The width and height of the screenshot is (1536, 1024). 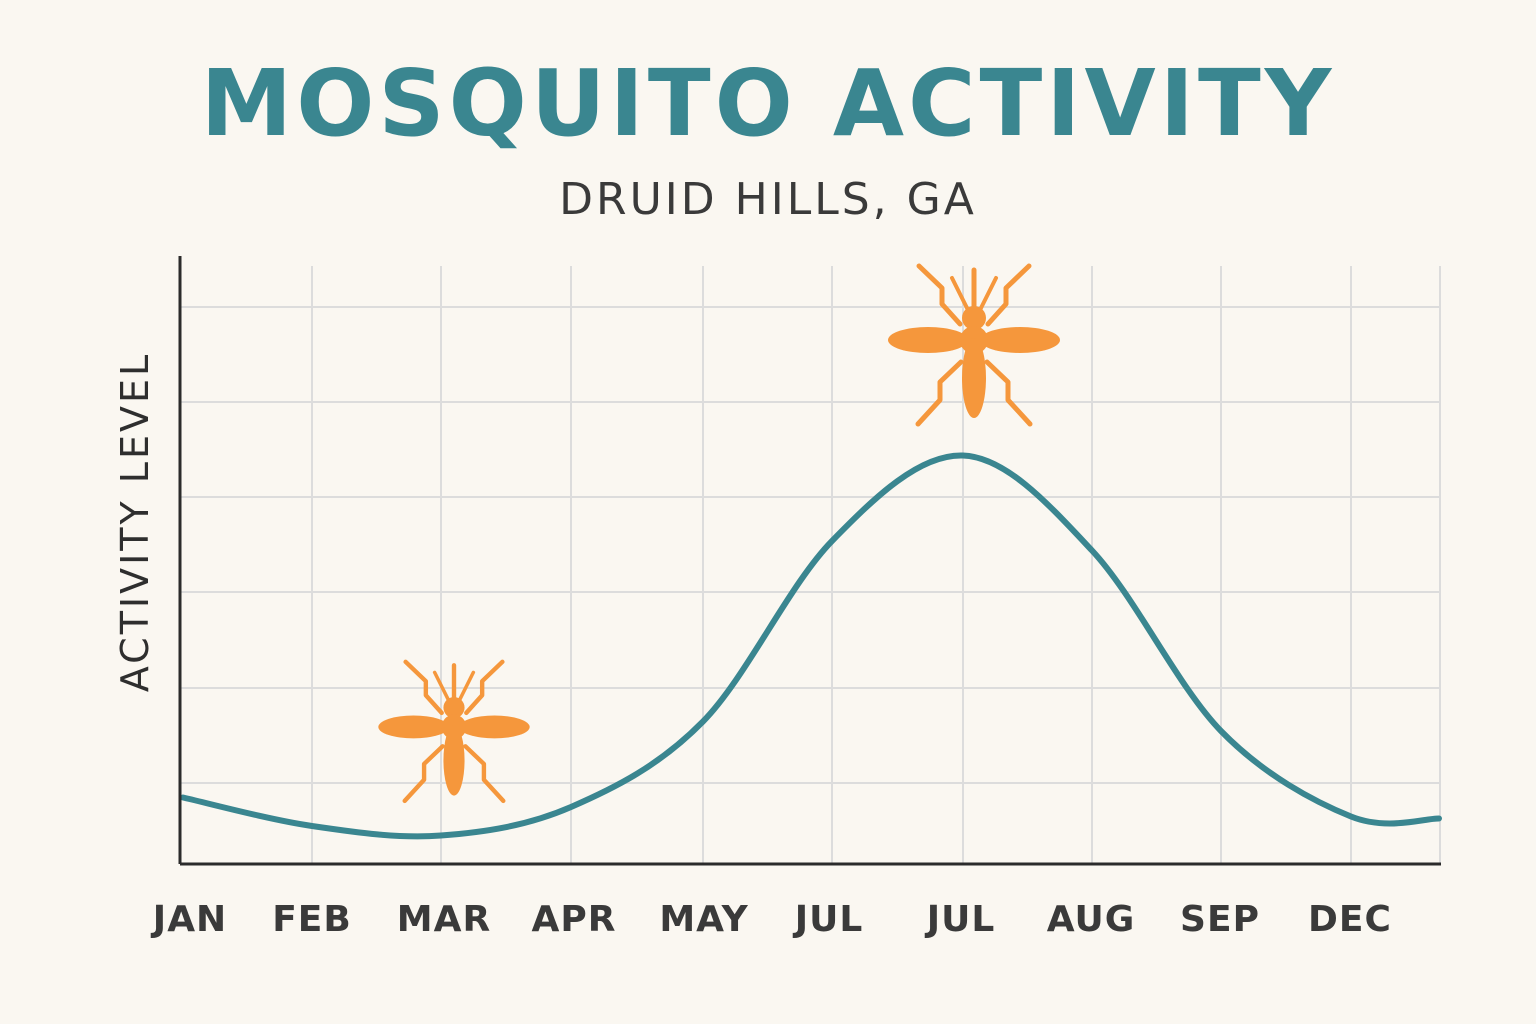 What do you see at coordinates (444, 919) in the screenshot?
I see `x-tick-label: MAR` at bounding box center [444, 919].